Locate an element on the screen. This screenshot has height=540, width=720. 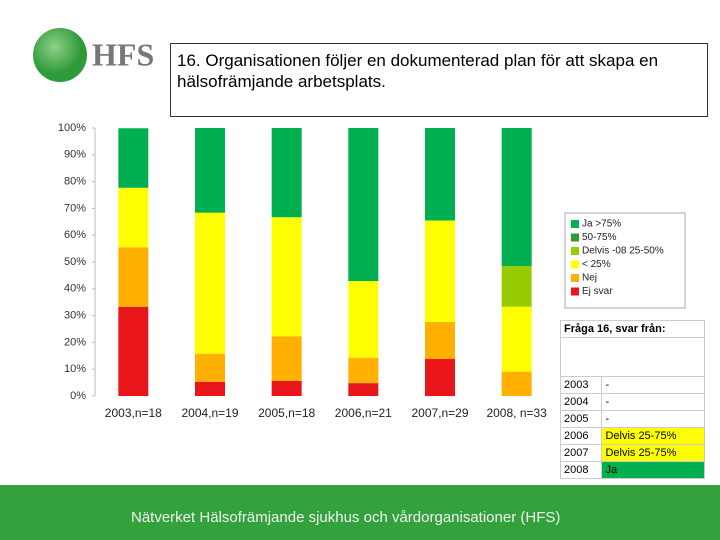
y-tick-label: 90% is located at coordinates (75, 155).